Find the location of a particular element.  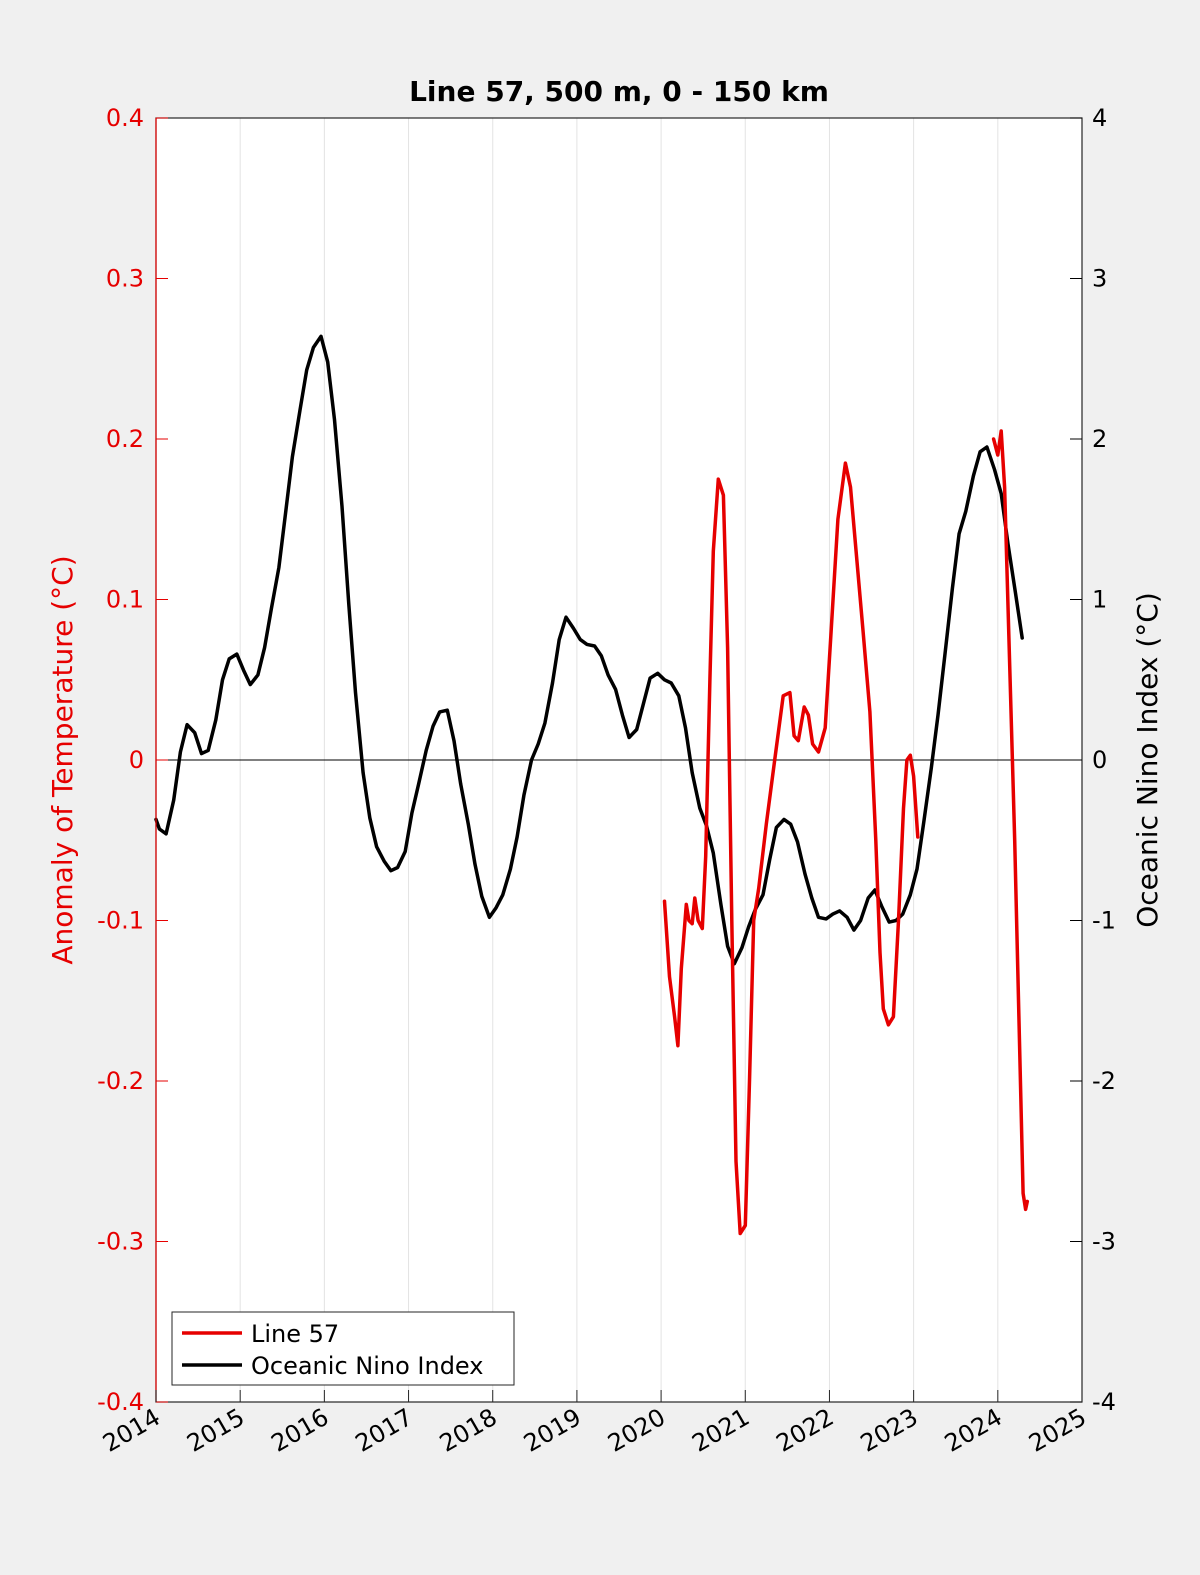

left-tick-label: 0.4 is located at coordinates (125, 118).